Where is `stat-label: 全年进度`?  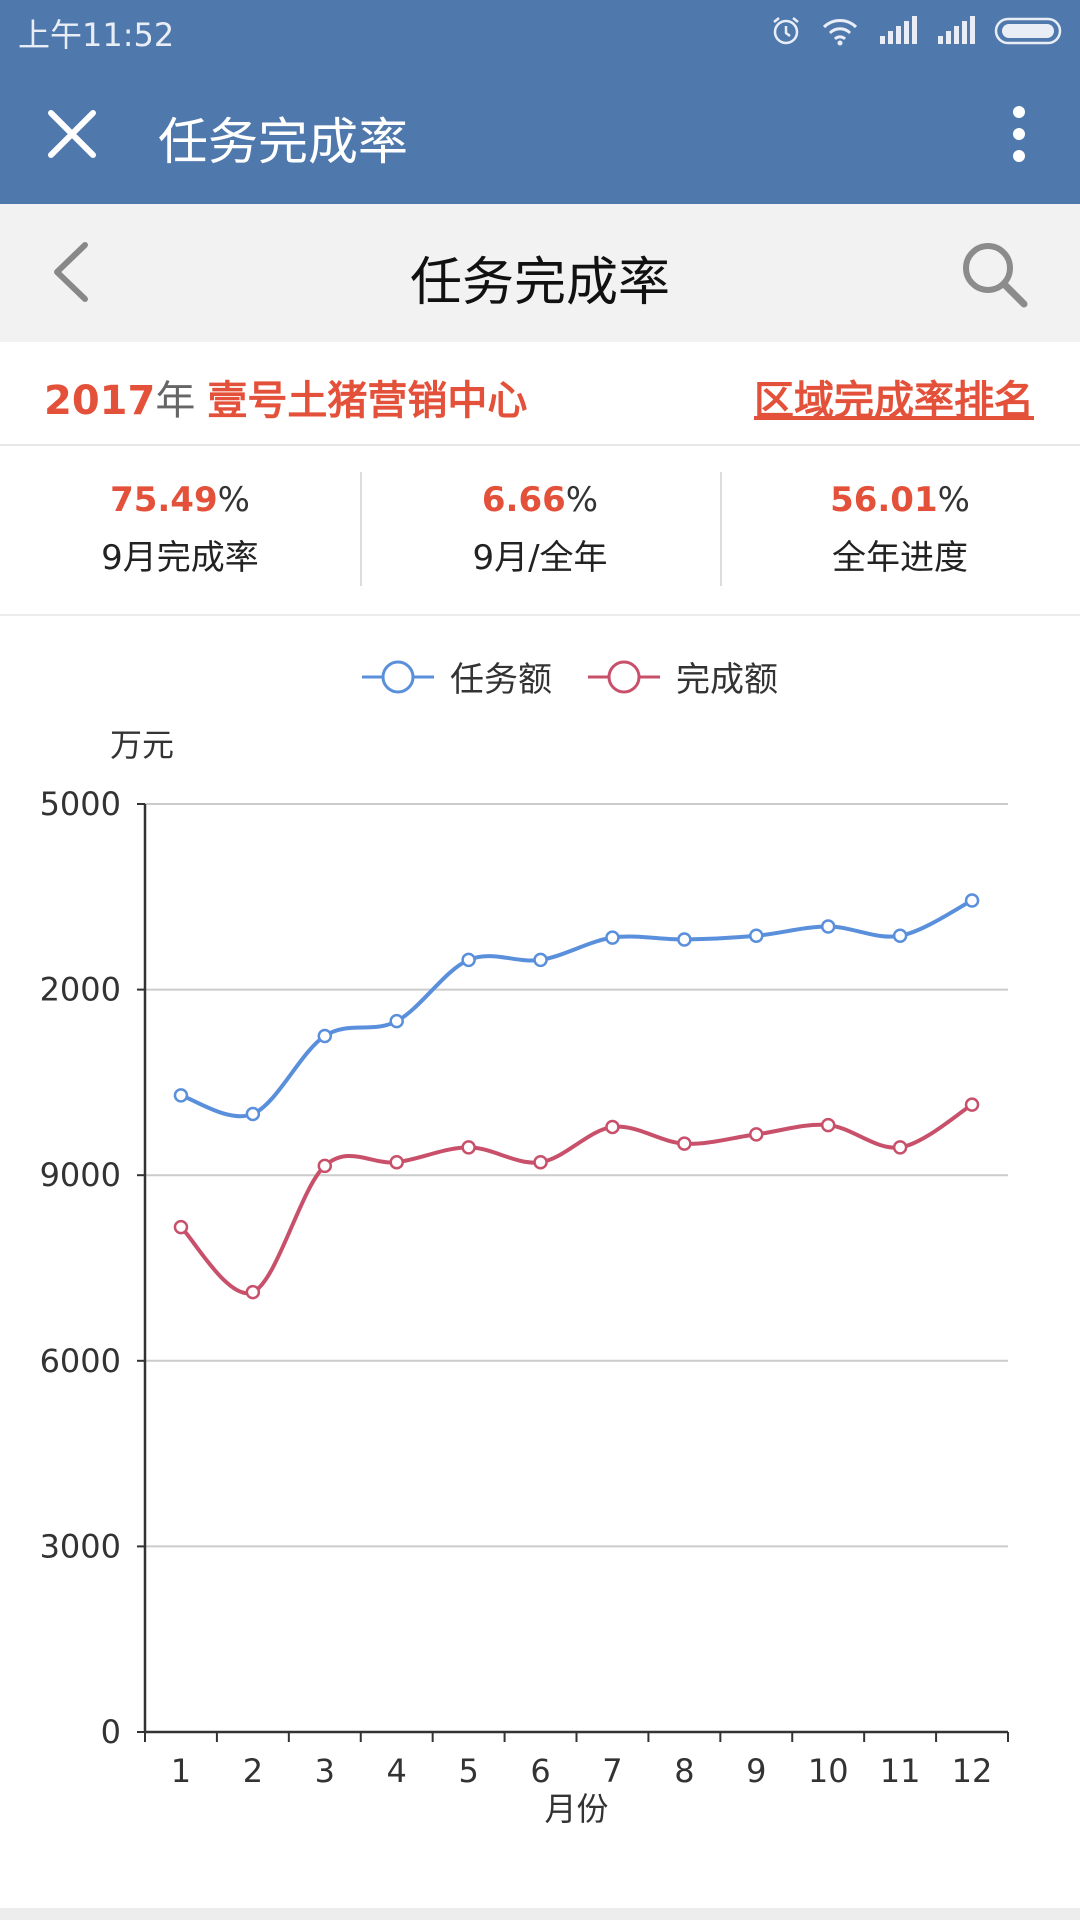 stat-label: 全年进度 is located at coordinates (900, 558).